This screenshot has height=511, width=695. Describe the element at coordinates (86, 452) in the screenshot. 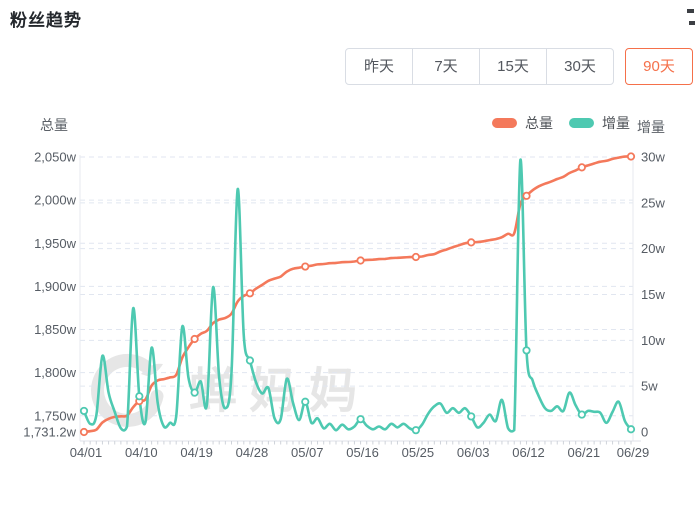

I see `x-axis-label: 04/01` at that location.